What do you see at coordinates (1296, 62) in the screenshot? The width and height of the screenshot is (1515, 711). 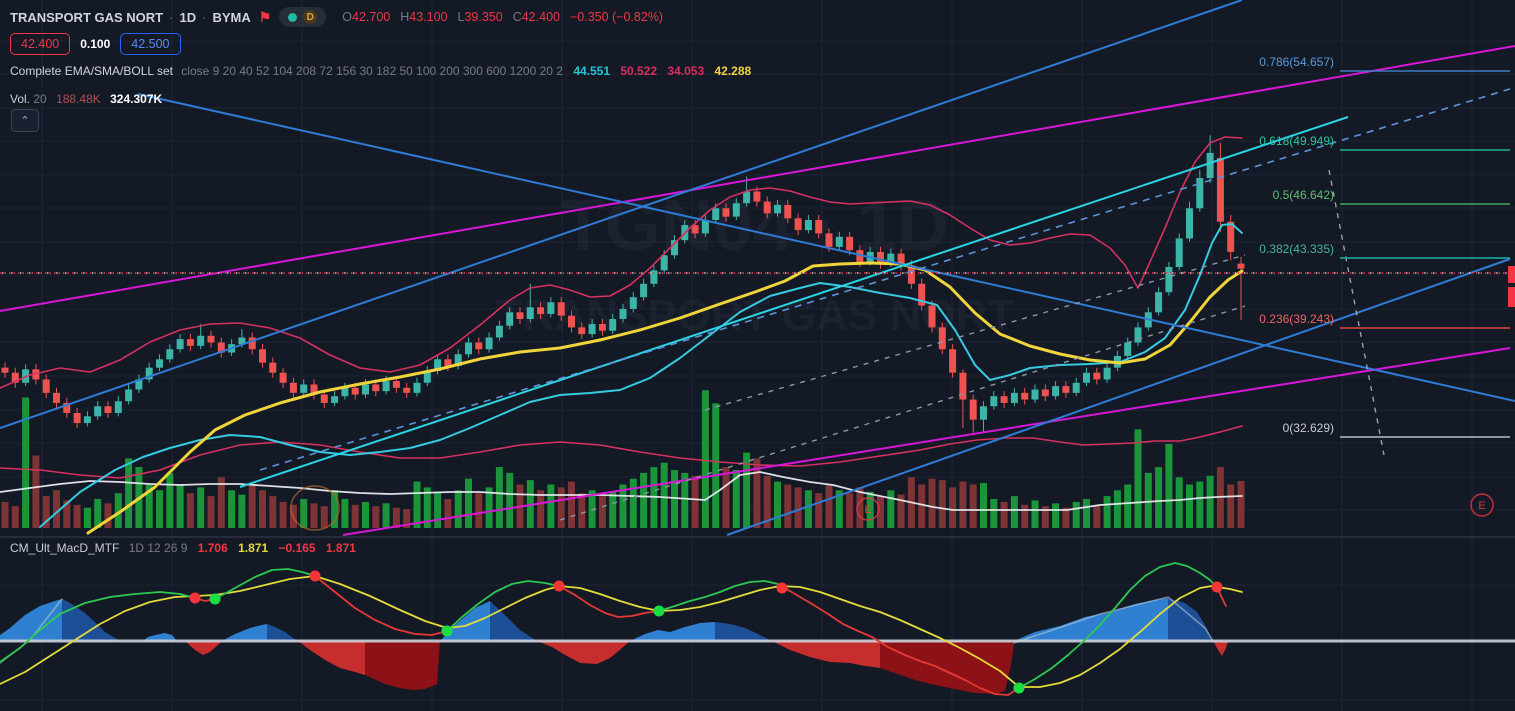 I see `fib-level-label: 0.786(54.657)` at bounding box center [1296, 62].